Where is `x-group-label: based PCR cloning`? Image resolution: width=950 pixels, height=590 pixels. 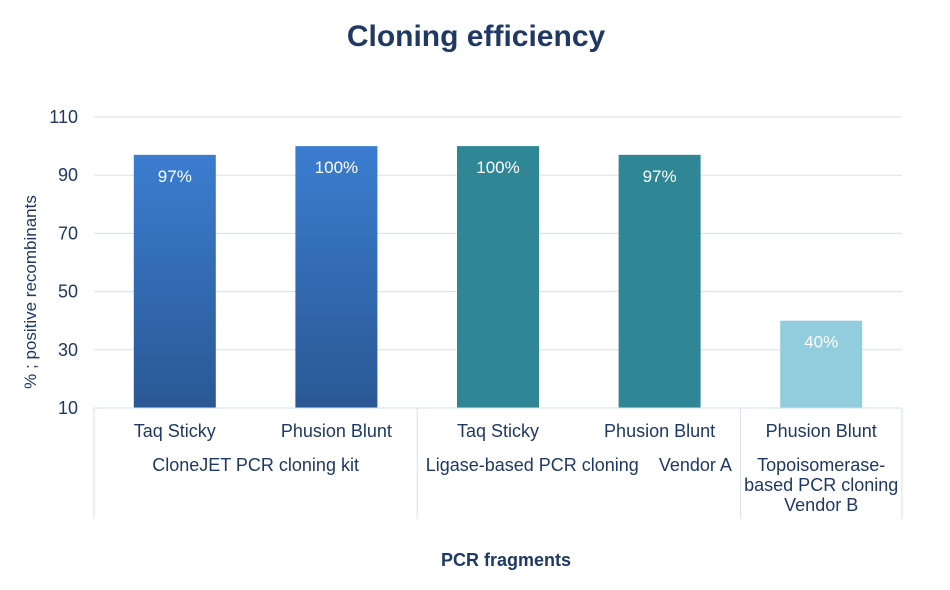 x-group-label: based PCR cloning is located at coordinates (821, 485).